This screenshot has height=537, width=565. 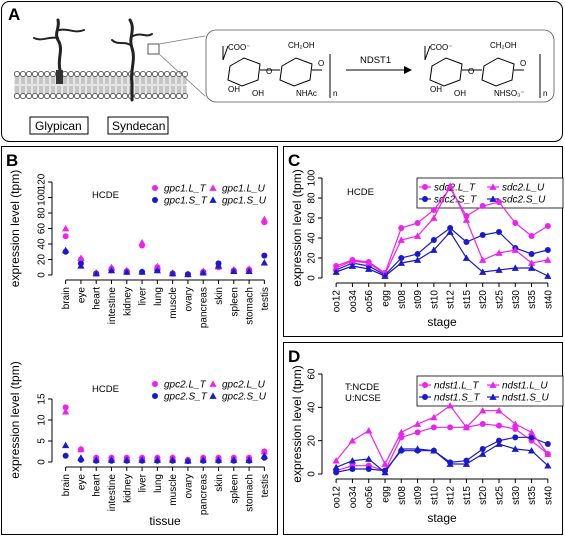 I want to click on y-tick-label: 60, so click(x=312, y=374).